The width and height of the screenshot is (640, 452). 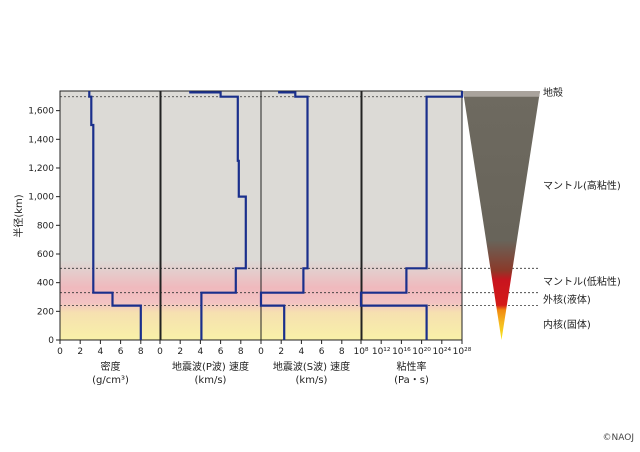 I want to click on density-x-tick-label-1: 2, so click(x=80, y=352).